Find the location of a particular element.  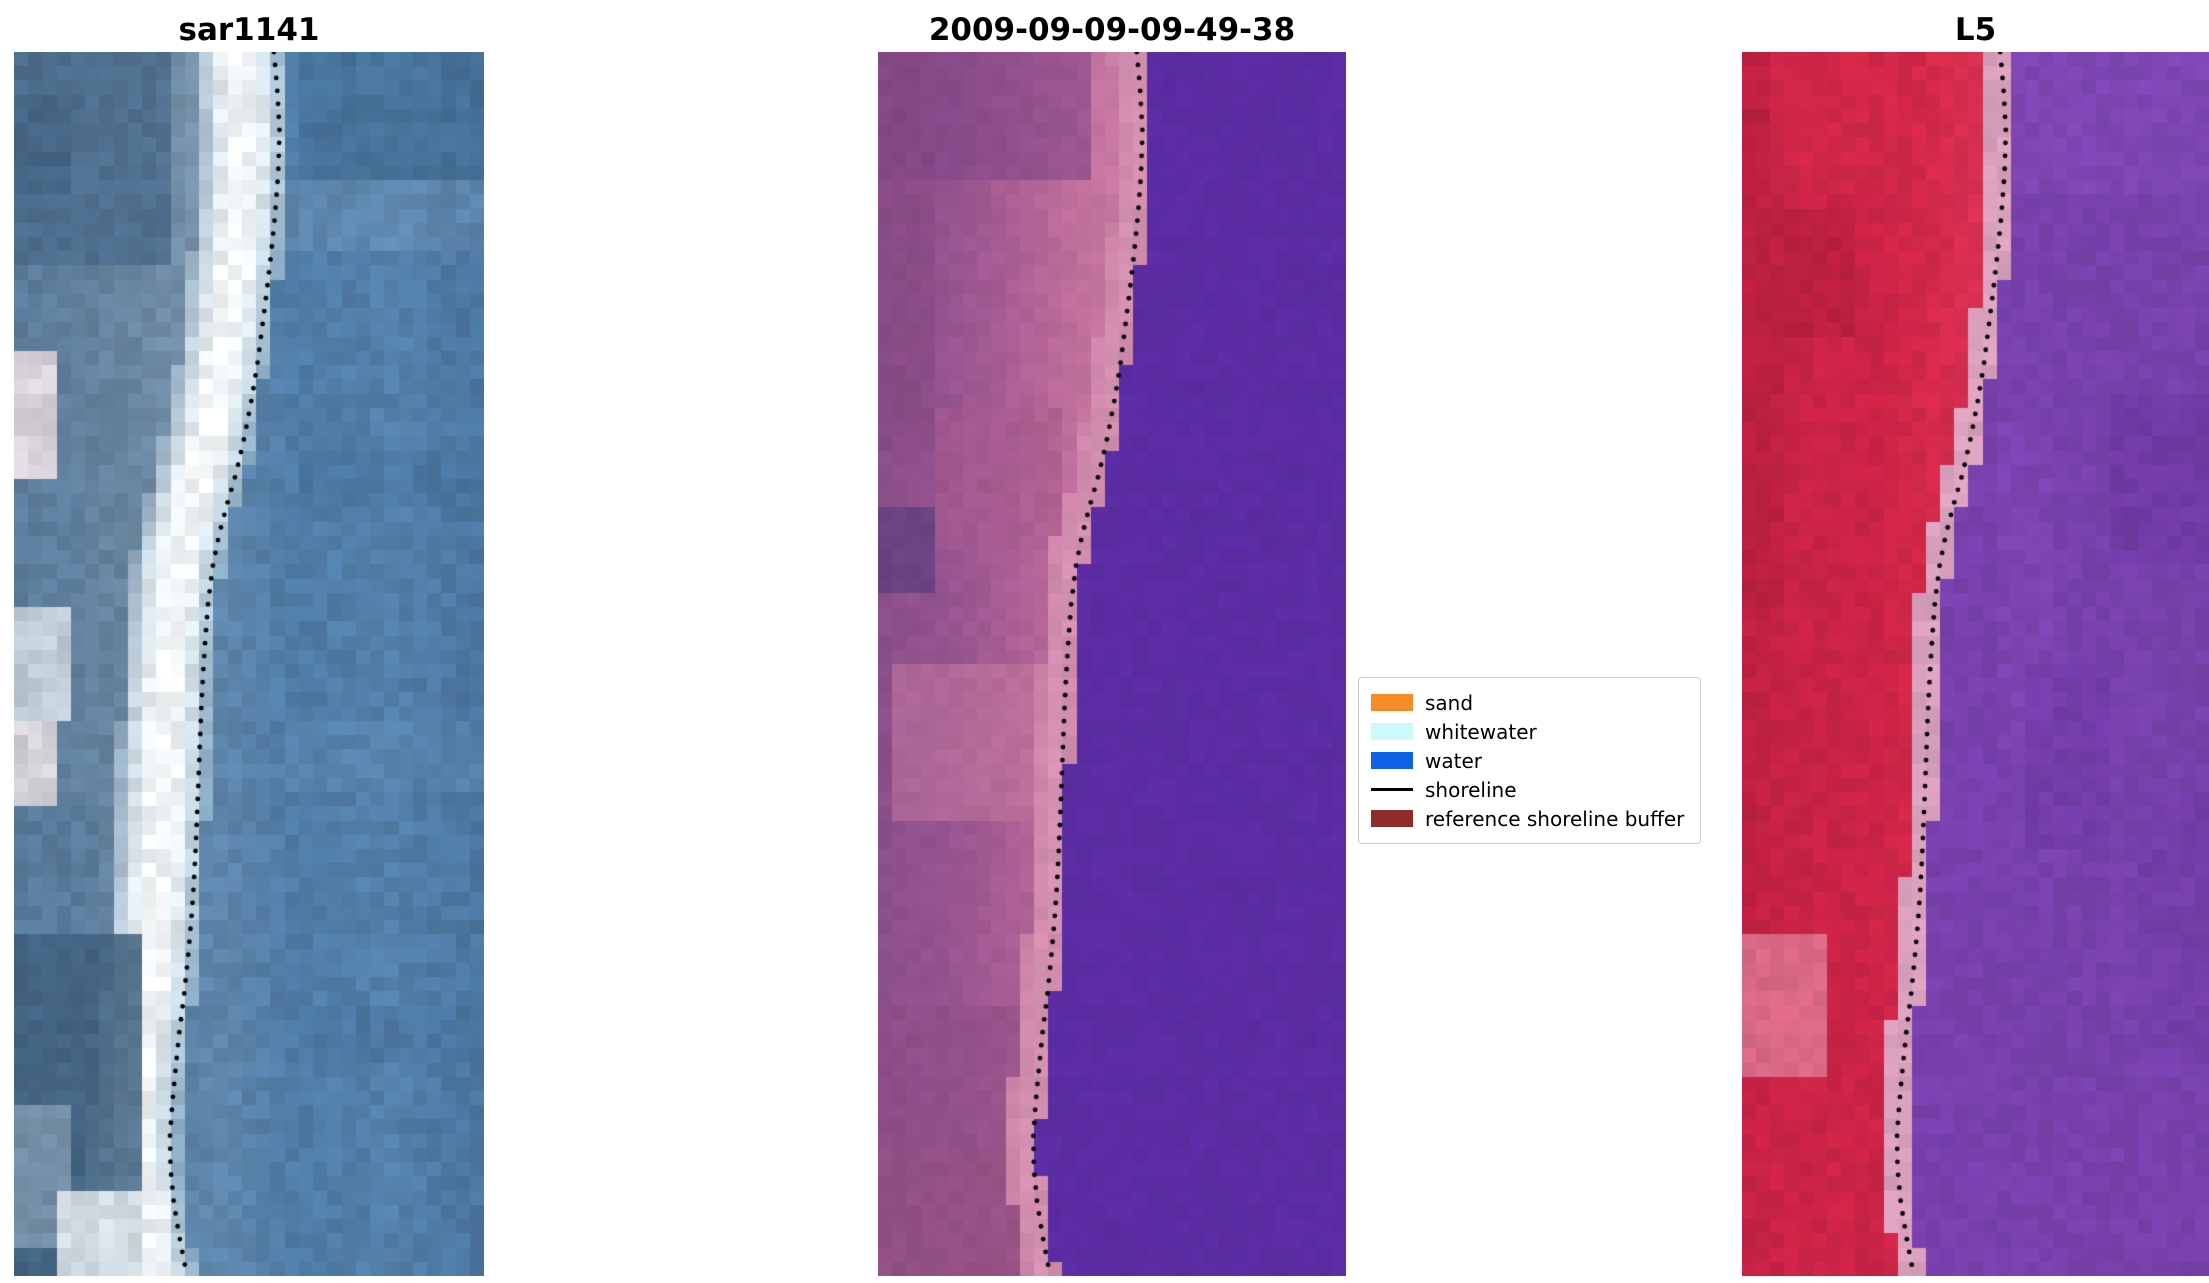

legend-entry-water: water is located at coordinates (1527, 760).